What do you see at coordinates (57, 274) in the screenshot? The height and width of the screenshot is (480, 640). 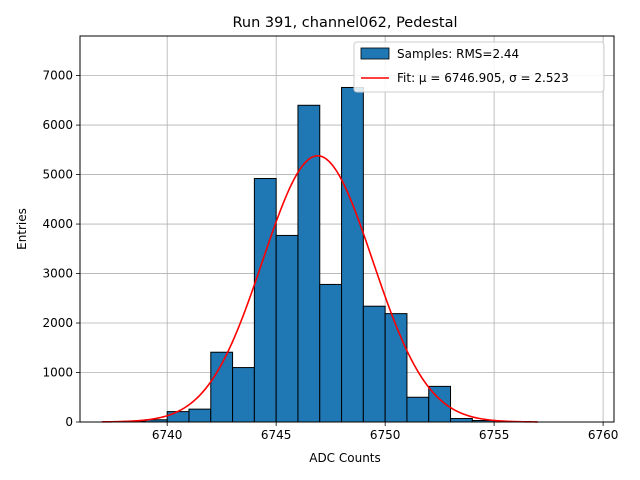 I see `y-tick-label: 3000` at bounding box center [57, 274].